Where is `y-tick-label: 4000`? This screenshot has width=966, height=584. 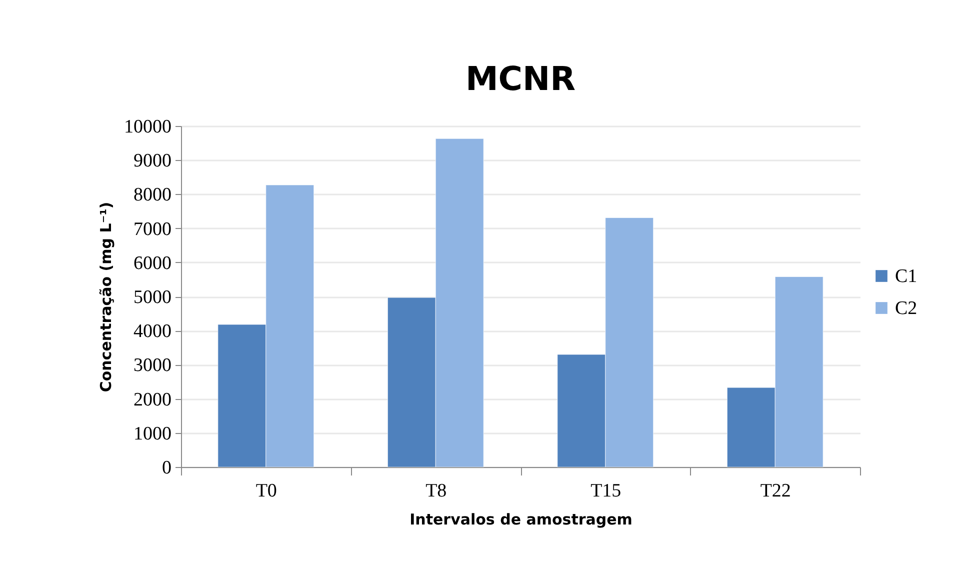
y-tick-label: 4000 is located at coordinates (153, 331).